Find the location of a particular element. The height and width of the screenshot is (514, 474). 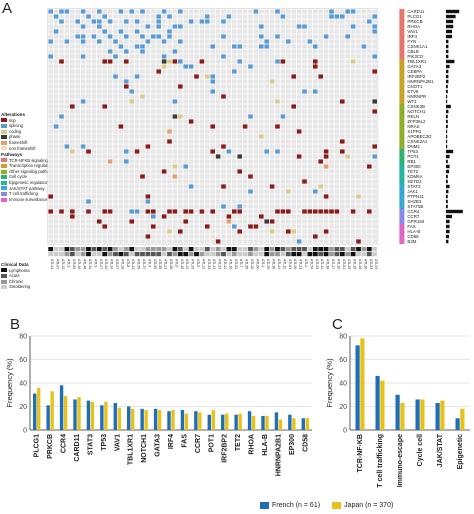

sample-label: ATL12 is located at coordinates (322, 264).